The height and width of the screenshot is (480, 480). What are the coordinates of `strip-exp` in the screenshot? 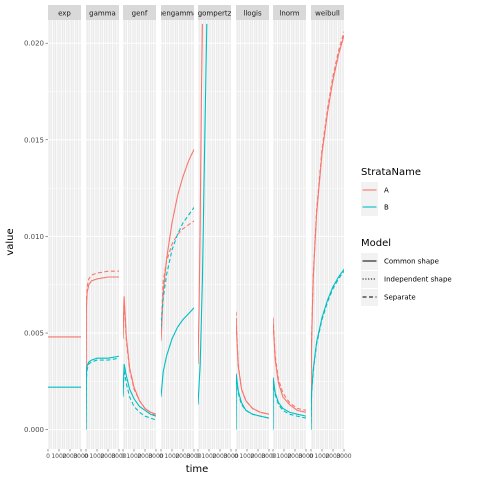 It's located at (64, 12).